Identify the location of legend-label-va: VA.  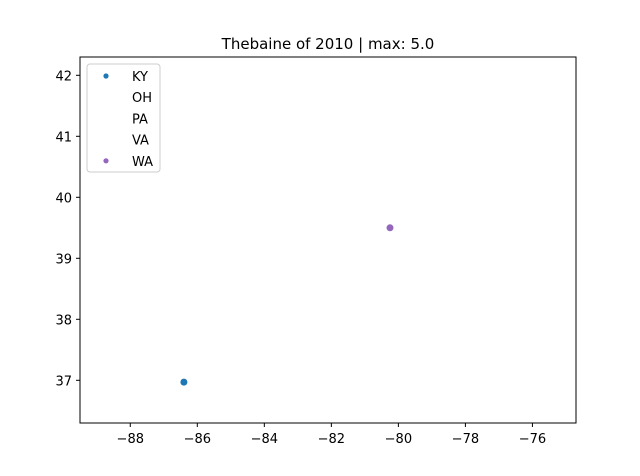
(140, 141).